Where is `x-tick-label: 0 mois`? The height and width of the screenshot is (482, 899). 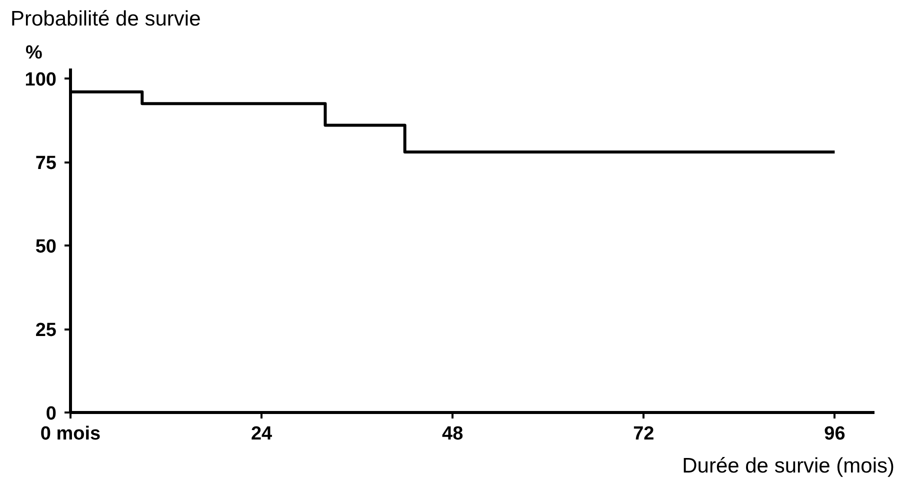
x-tick-label: 0 mois is located at coordinates (70, 434).